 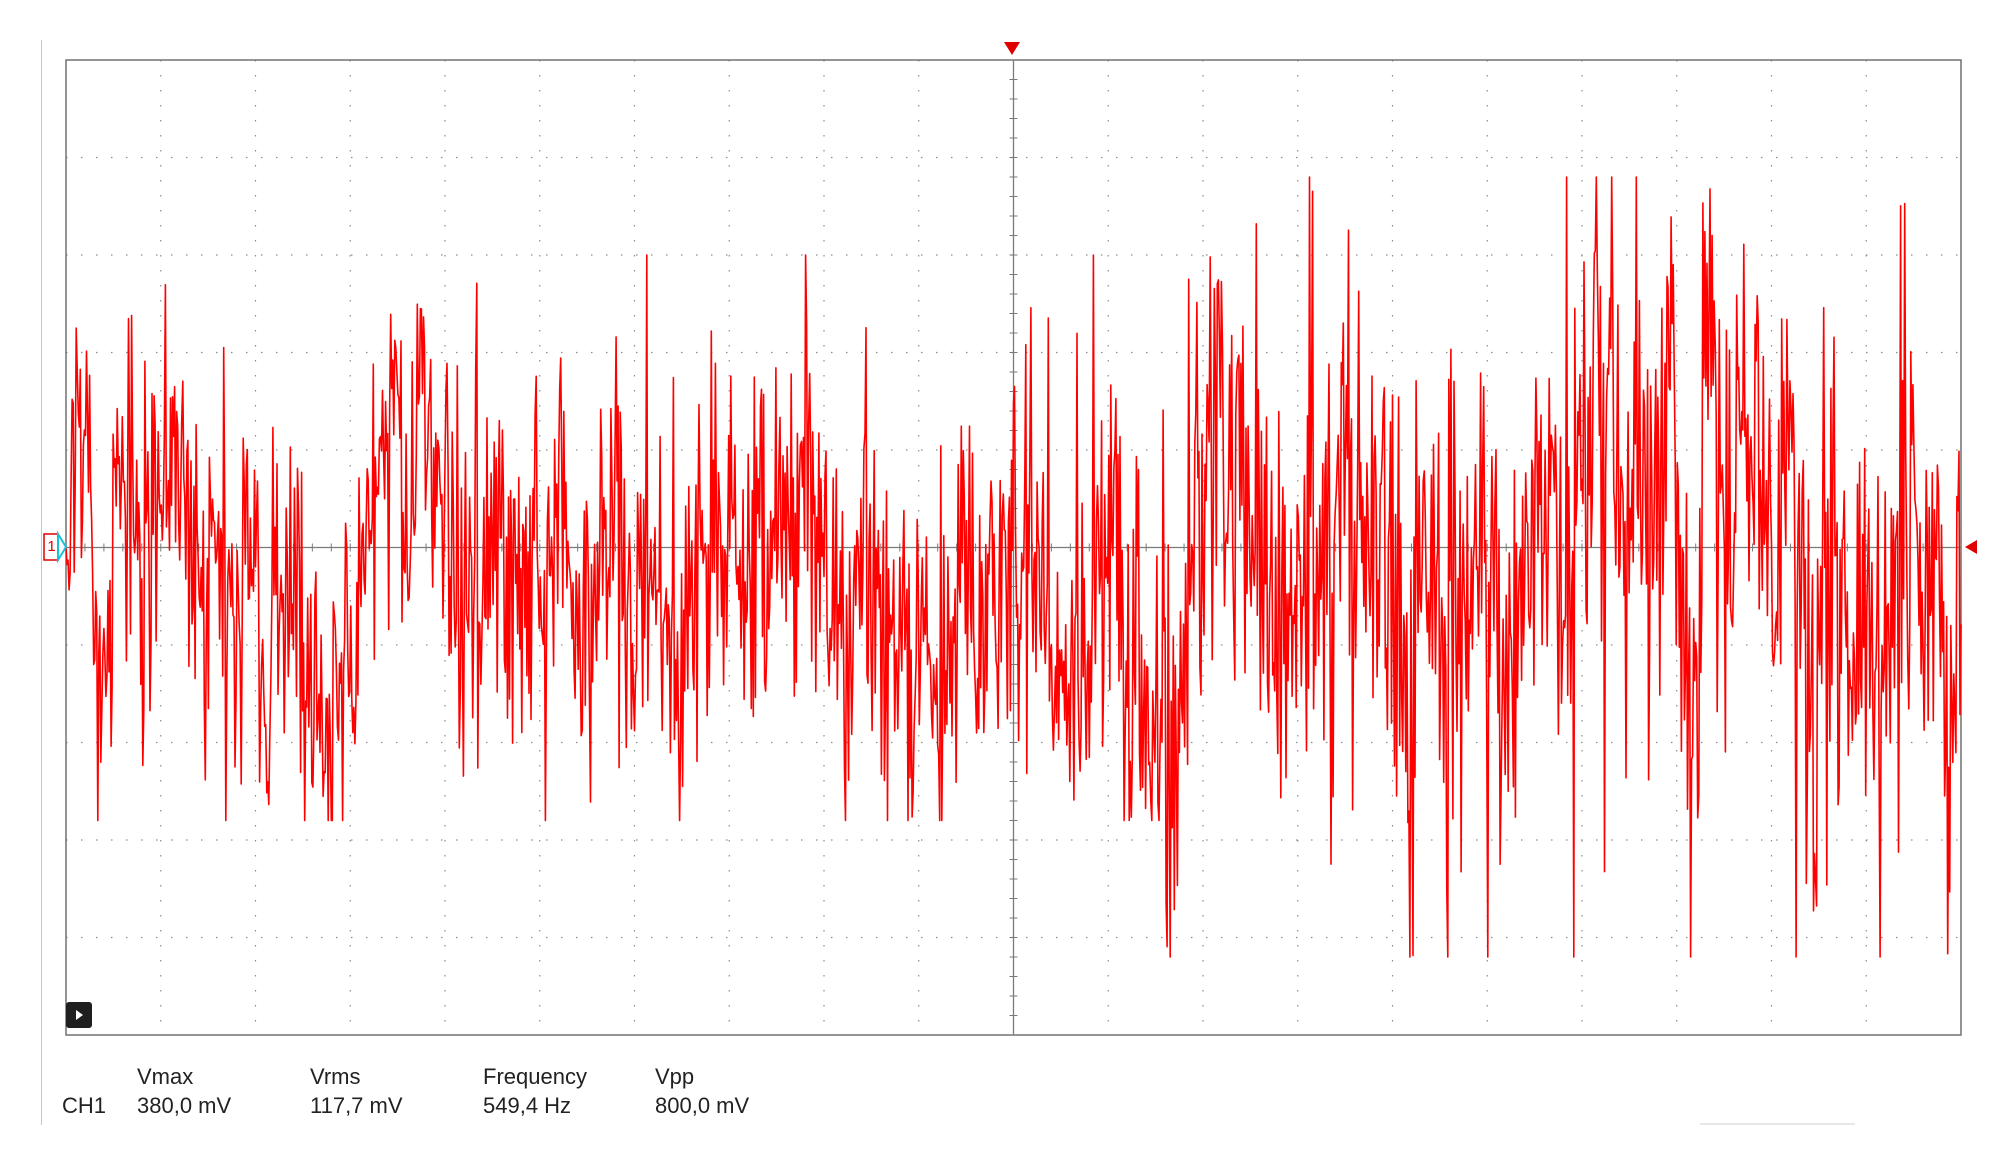 What do you see at coordinates (84, 1105) in the screenshot?
I see `channel-label: CH1` at bounding box center [84, 1105].